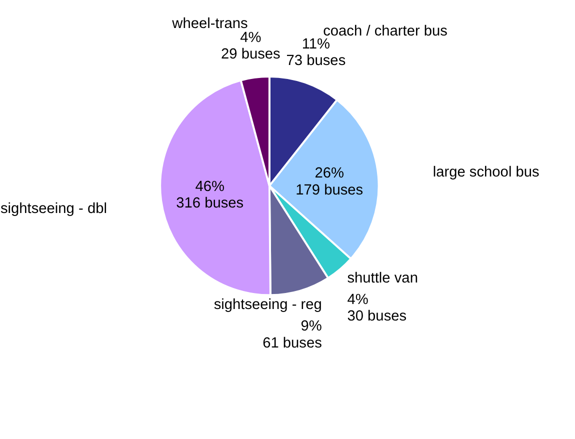 The image size is (575, 439). Describe the element at coordinates (382, 278) in the screenshot. I see `slice-label: shuttle van` at that location.